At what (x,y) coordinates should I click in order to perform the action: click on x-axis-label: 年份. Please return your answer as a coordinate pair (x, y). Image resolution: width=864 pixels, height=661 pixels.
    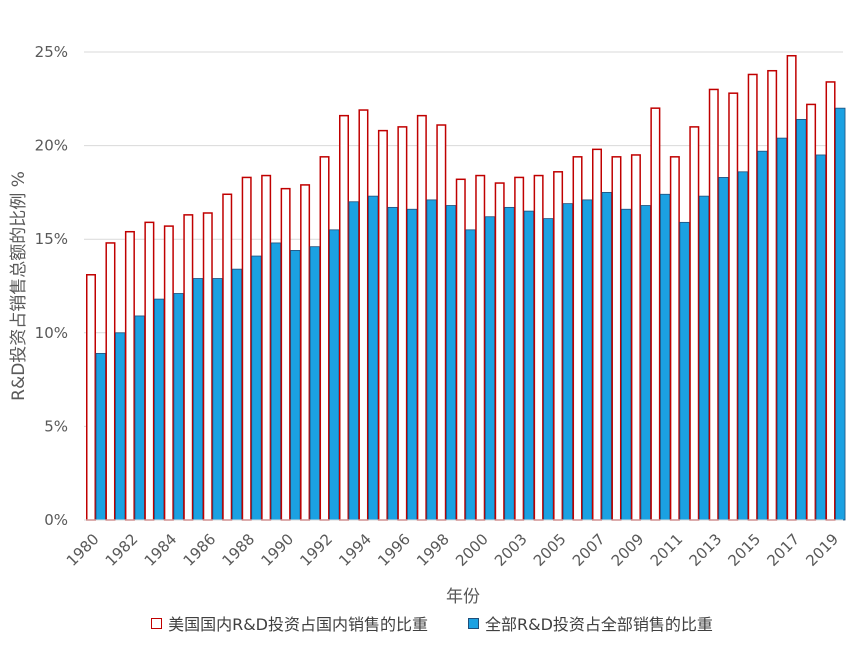
    Looking at the image, I should click on (463, 597).